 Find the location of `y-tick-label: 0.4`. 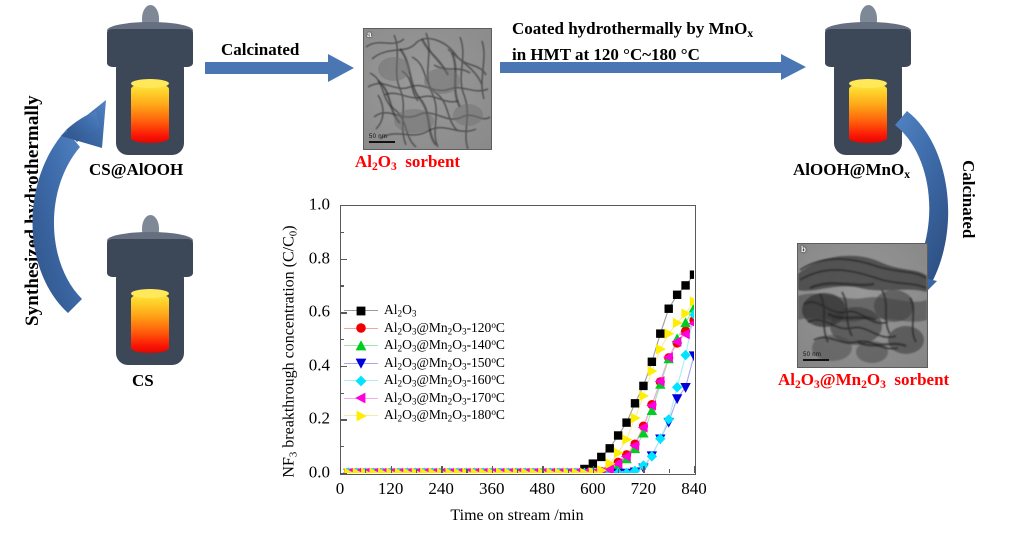

y-tick-label: 0.4 is located at coordinates (319, 365).